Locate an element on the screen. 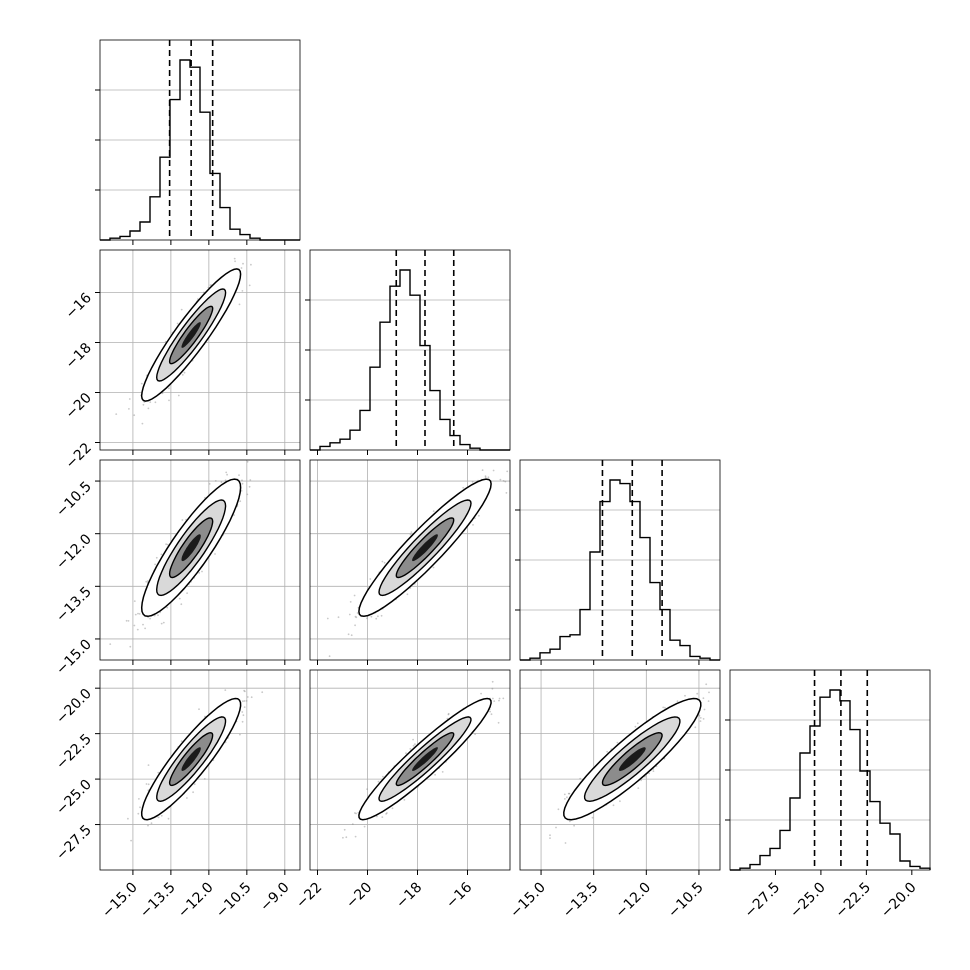 This screenshot has width=970, height=970. y-tick-label: −20.0 is located at coordinates (74, 707).